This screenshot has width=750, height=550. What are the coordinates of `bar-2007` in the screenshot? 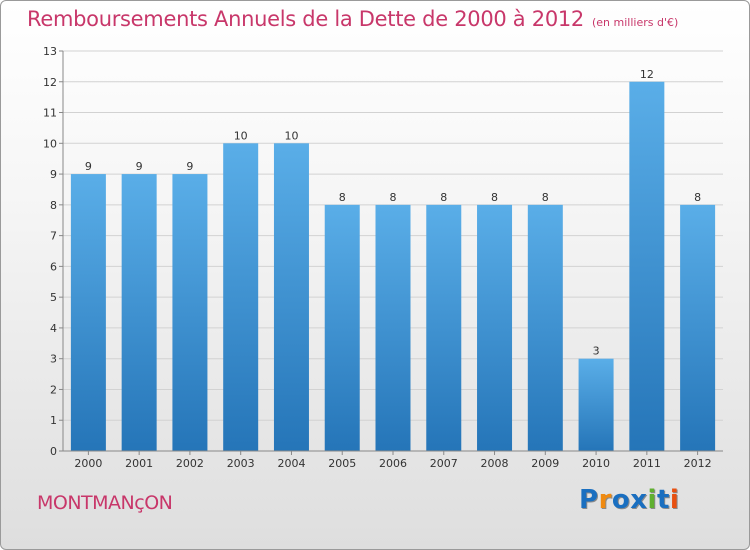 It's located at (444, 327).